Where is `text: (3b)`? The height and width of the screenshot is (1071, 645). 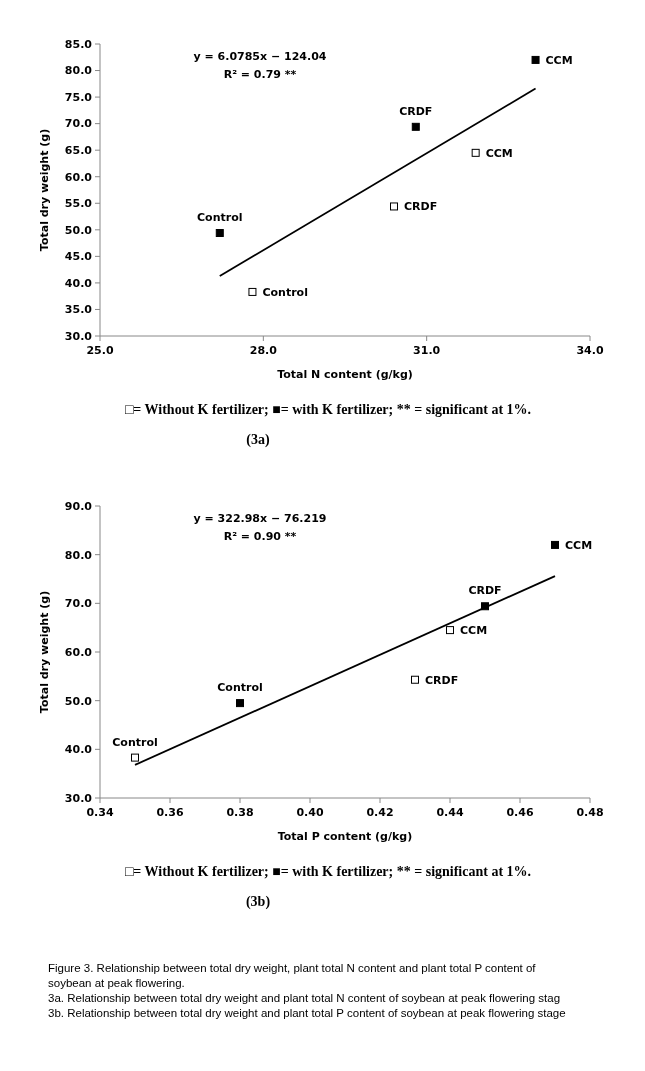 text: (3b) is located at coordinates (258, 902).